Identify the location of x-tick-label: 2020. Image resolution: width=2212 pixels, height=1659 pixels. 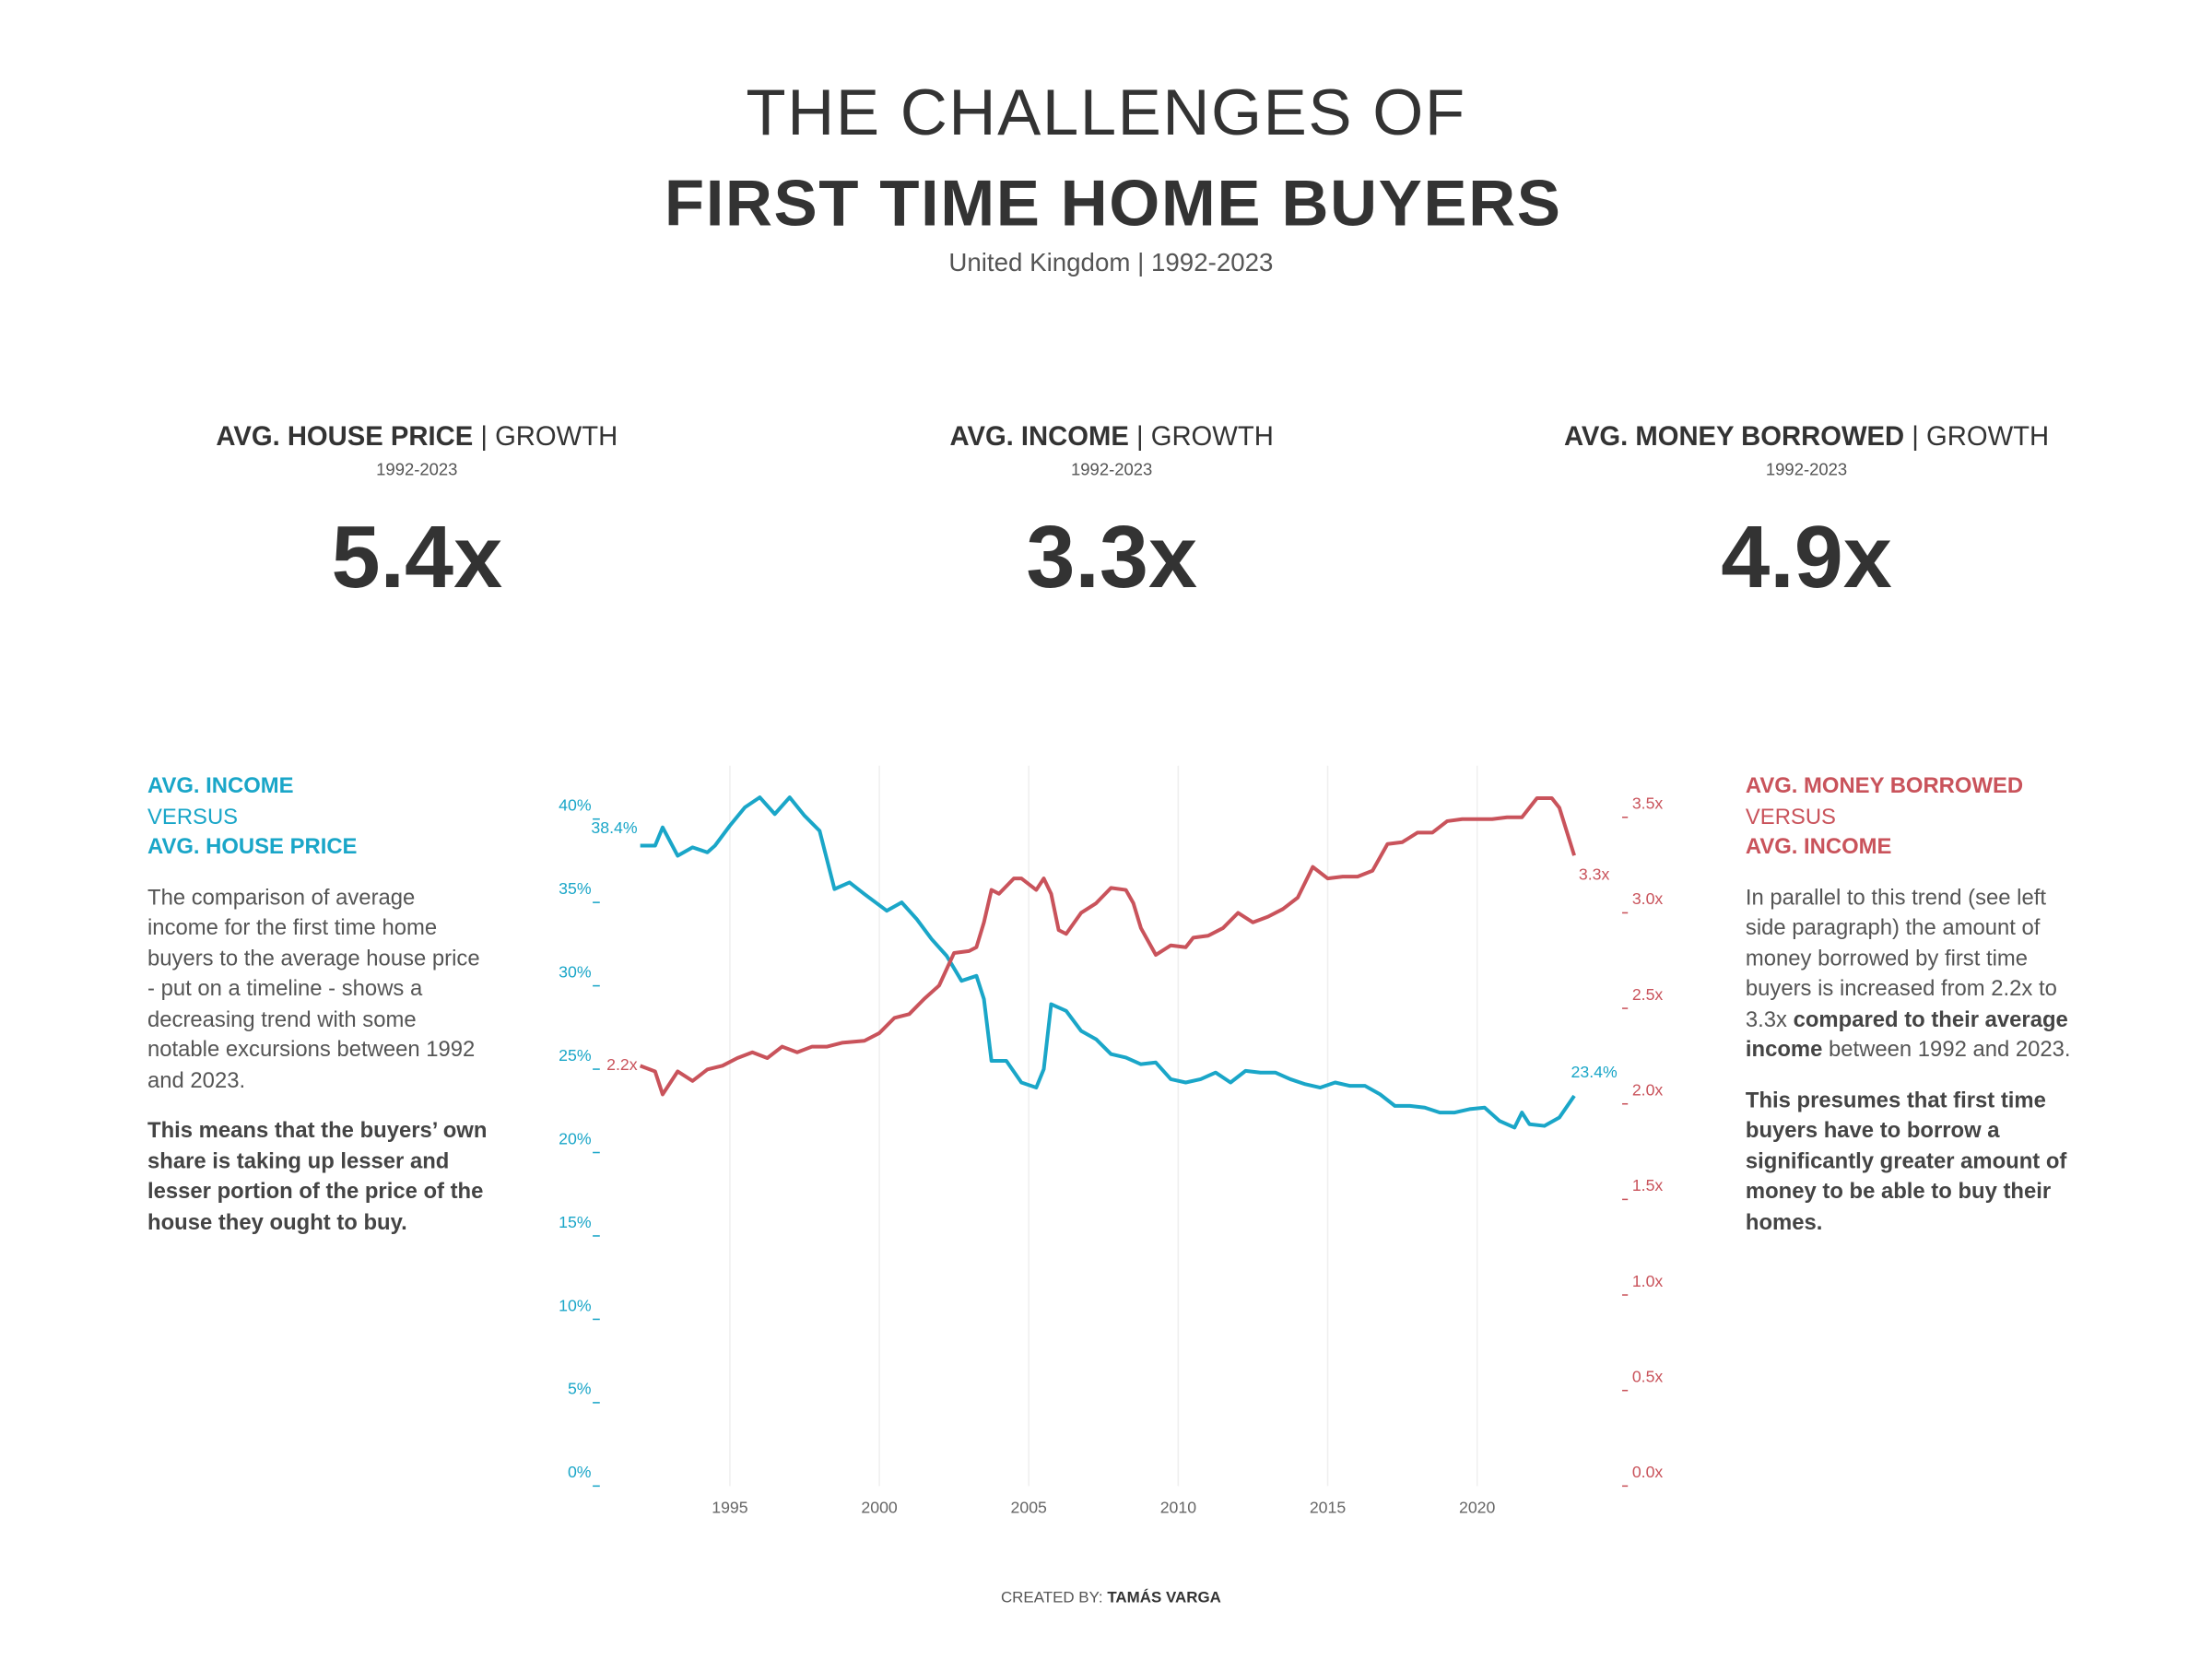
(1477, 1508).